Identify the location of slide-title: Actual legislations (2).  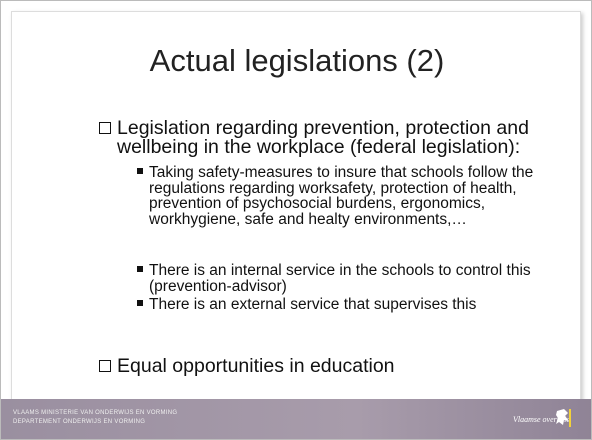
(297, 60).